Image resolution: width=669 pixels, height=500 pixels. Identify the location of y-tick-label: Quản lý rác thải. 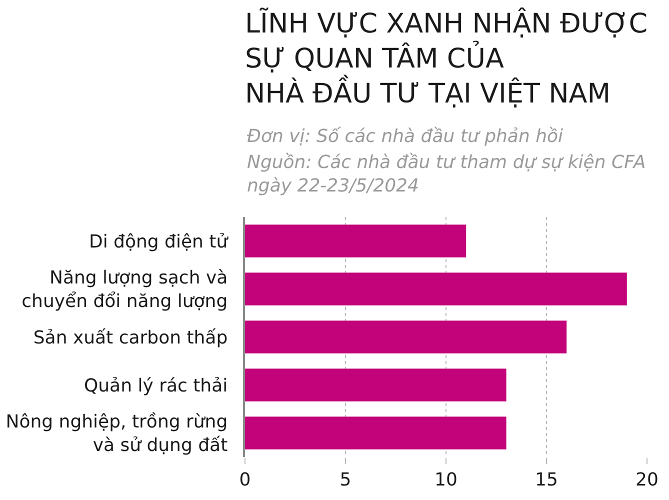
(156, 385).